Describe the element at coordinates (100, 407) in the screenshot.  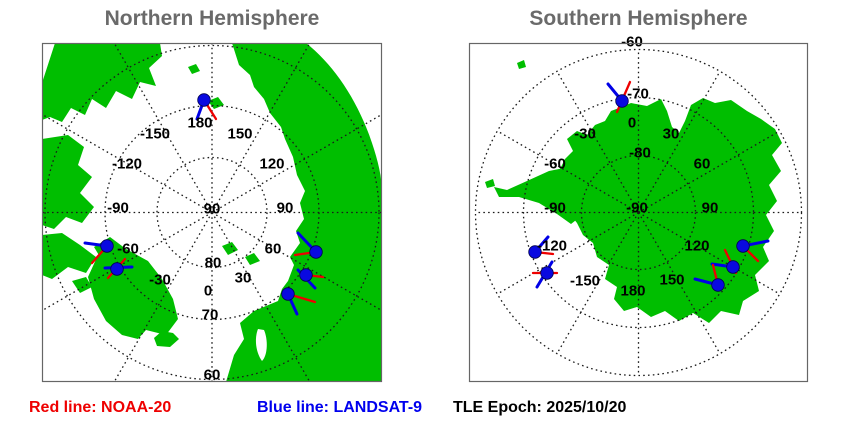
I see `legend-red-noaa20: Red line: NOAA-20` at that location.